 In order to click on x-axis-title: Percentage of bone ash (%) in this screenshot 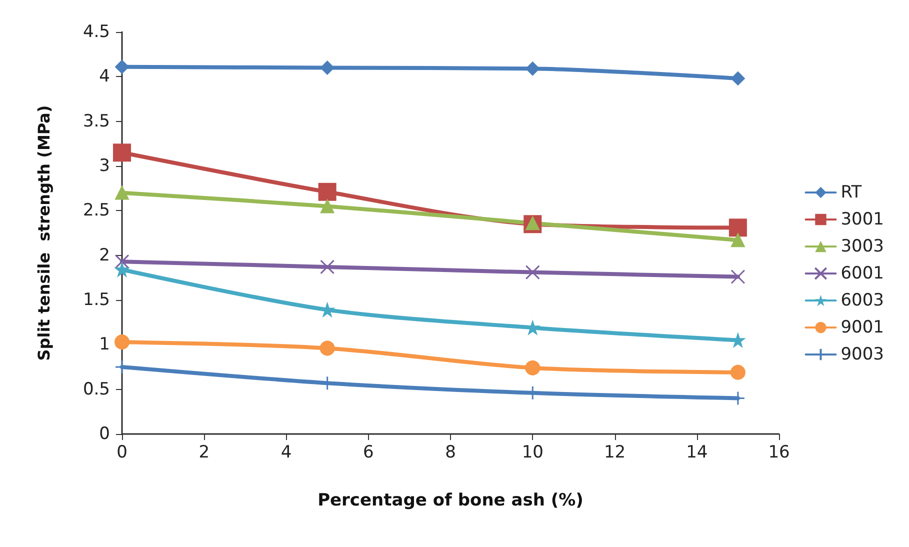, I will do `click(451, 500)`.